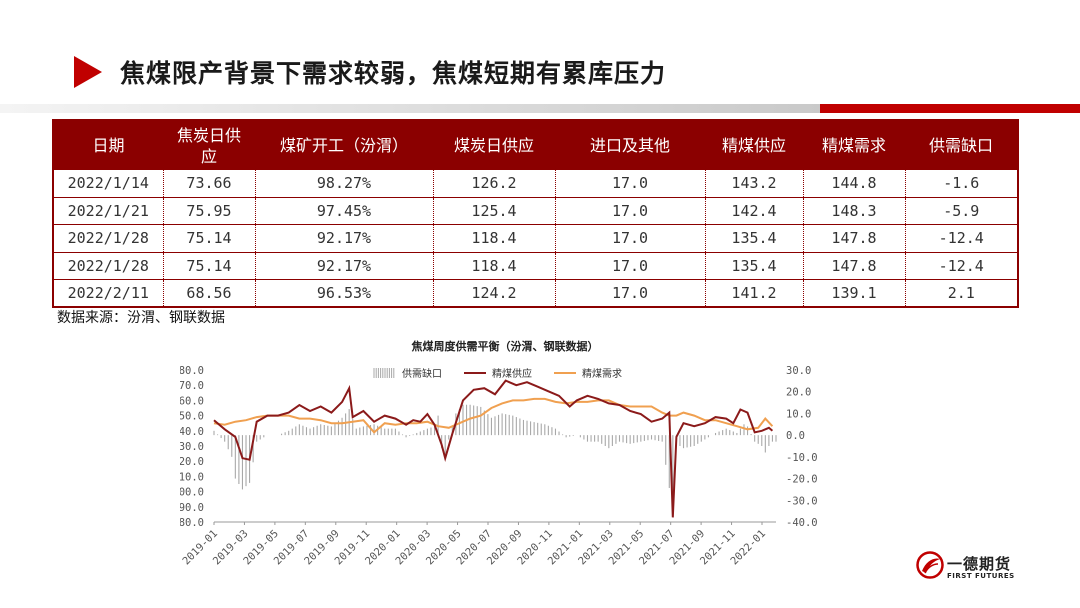  What do you see at coordinates (754, 145) in the screenshot?
I see `table-header-cell: 精煤供应` at bounding box center [754, 145].